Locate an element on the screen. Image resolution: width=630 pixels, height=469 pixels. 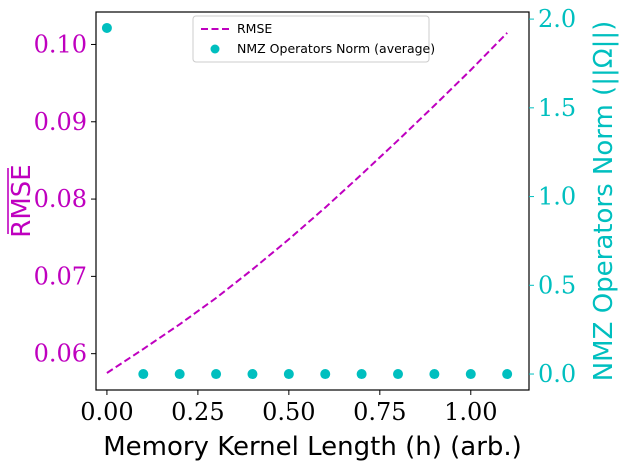
x-tick-label: 1.00 is located at coordinates (470, 412).